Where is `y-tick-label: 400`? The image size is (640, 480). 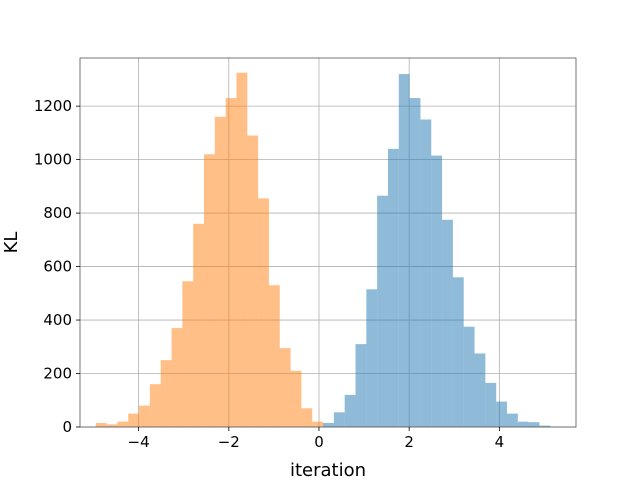
y-tick-label: 400 is located at coordinates (57, 320).